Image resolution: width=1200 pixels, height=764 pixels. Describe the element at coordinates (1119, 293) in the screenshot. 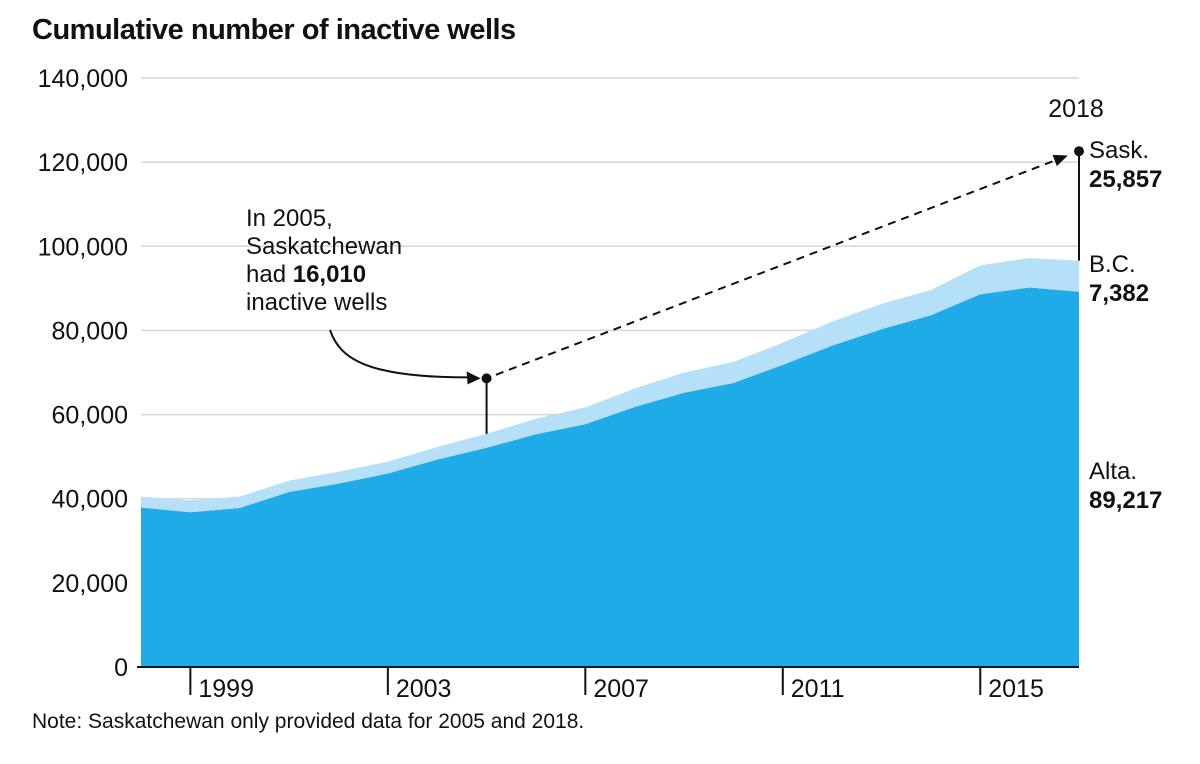

I see `series-label-value: 7,382` at that location.